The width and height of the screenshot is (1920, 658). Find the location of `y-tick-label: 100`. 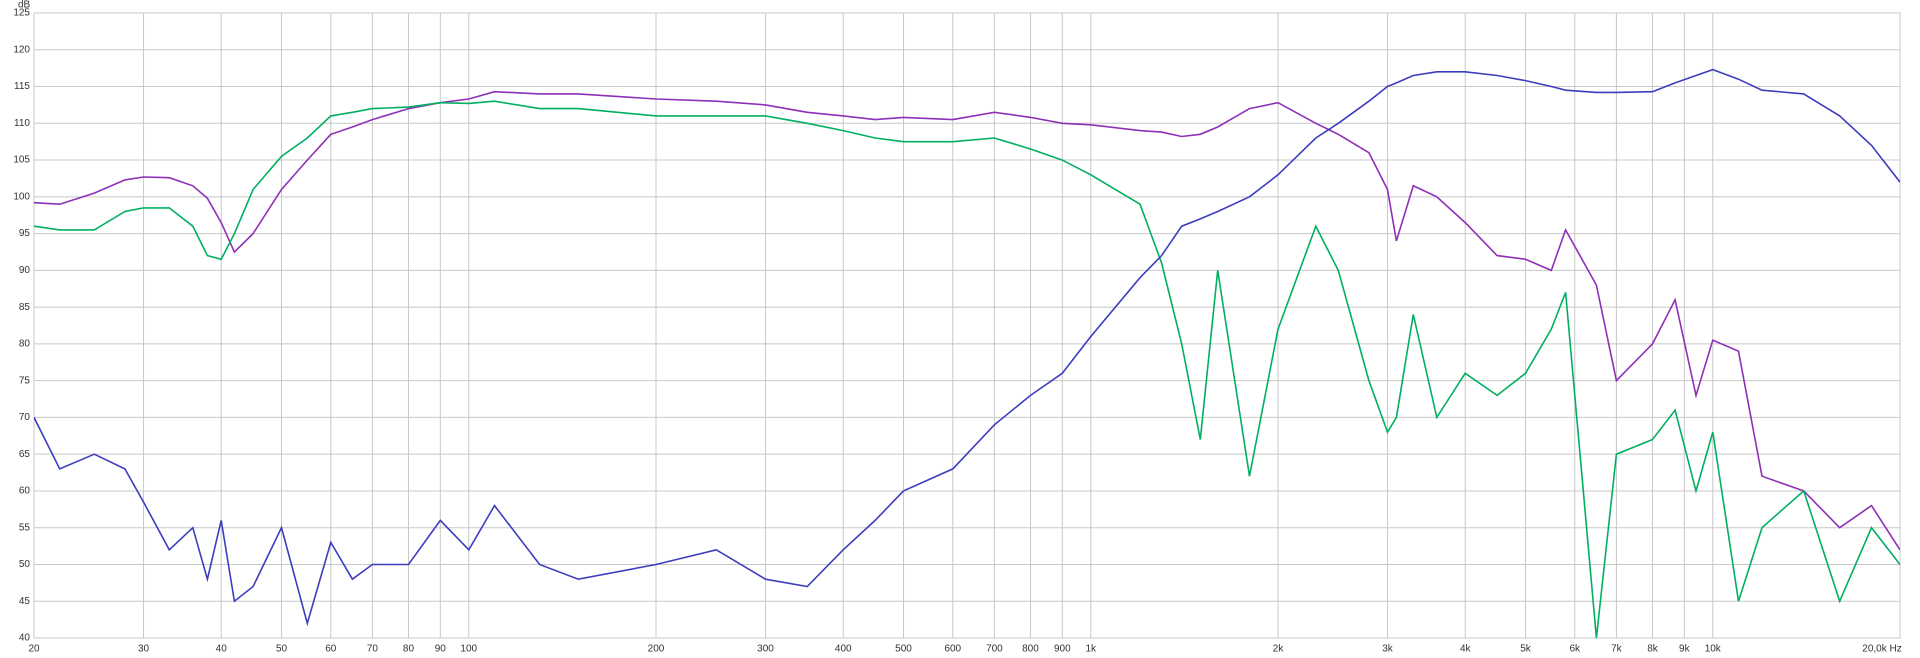

y-tick-label: 100 is located at coordinates (21, 196).